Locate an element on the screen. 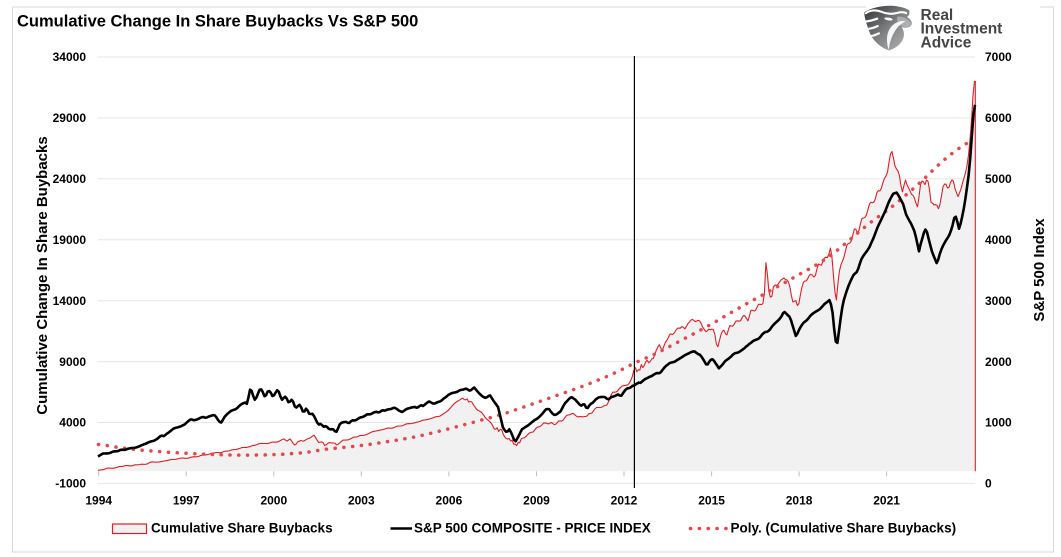 This screenshot has height=557, width=1061. svg-text: 2006 is located at coordinates (449, 501).